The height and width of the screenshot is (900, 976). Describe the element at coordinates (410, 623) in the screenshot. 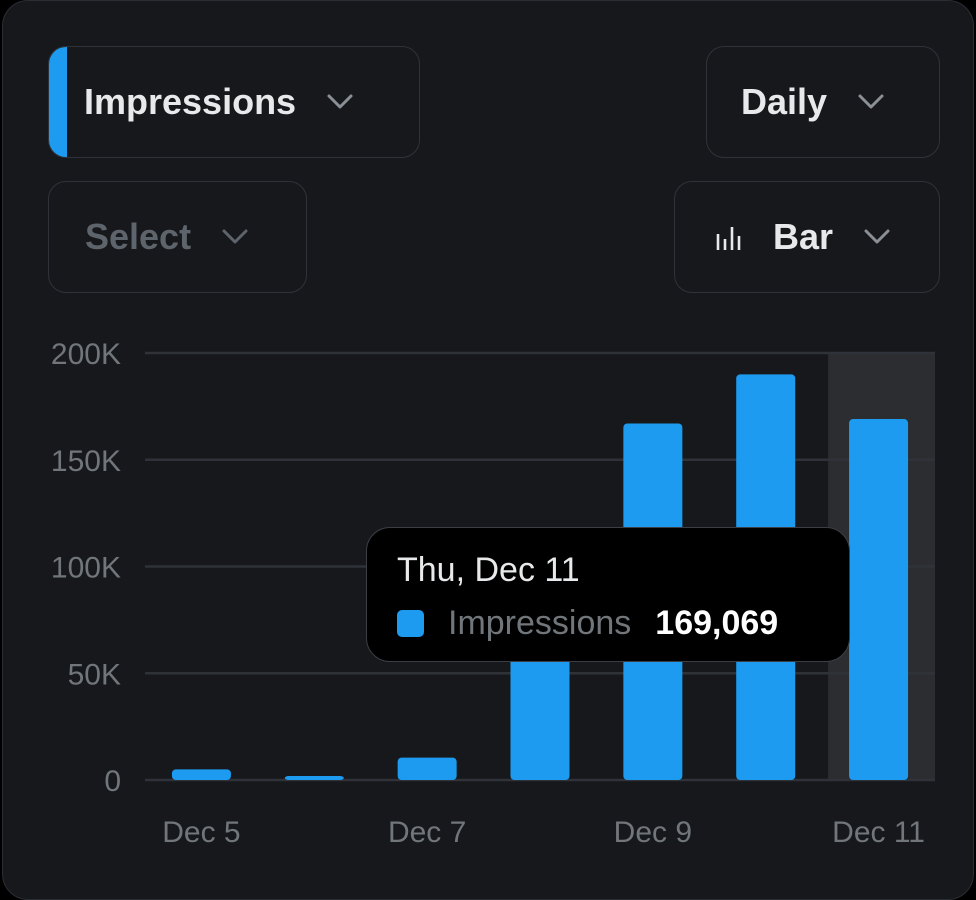

I see `tooltip-series-swatch` at that location.